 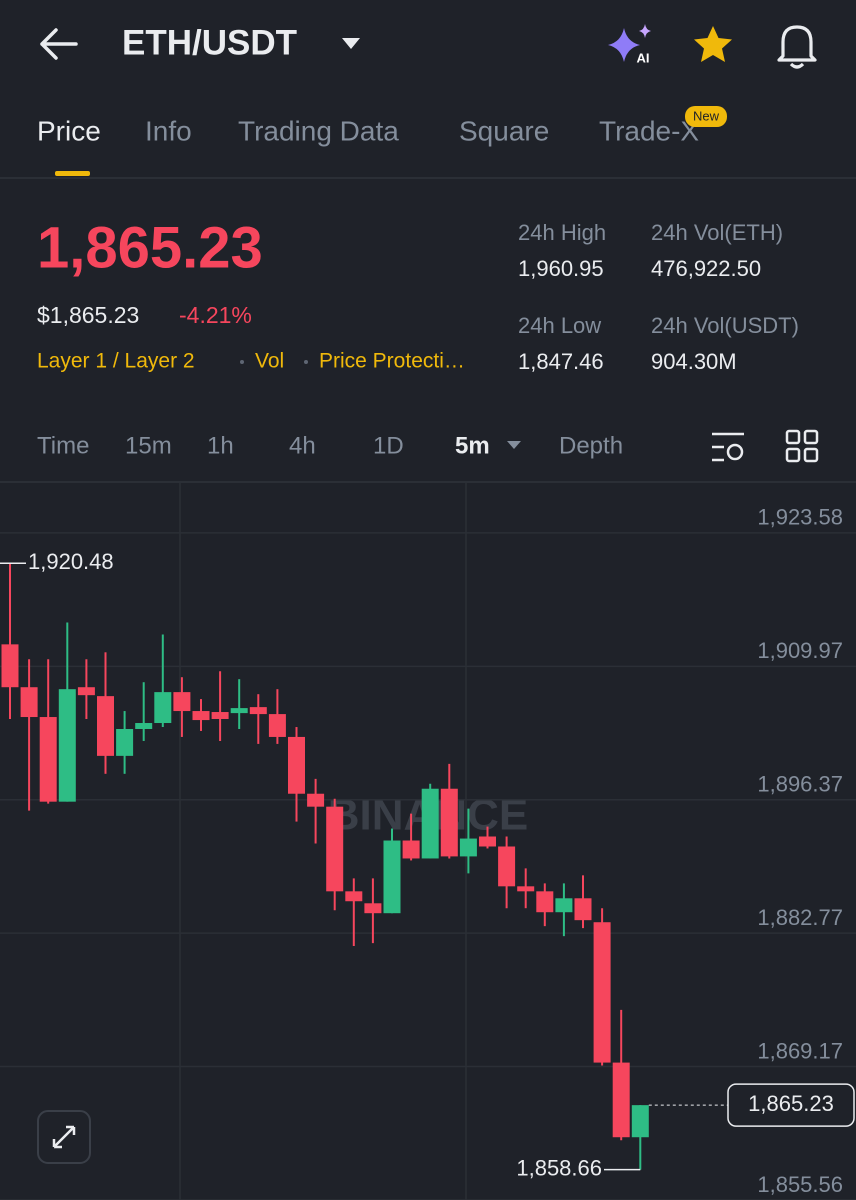 I want to click on bell-clapper, so click(x=797, y=65).